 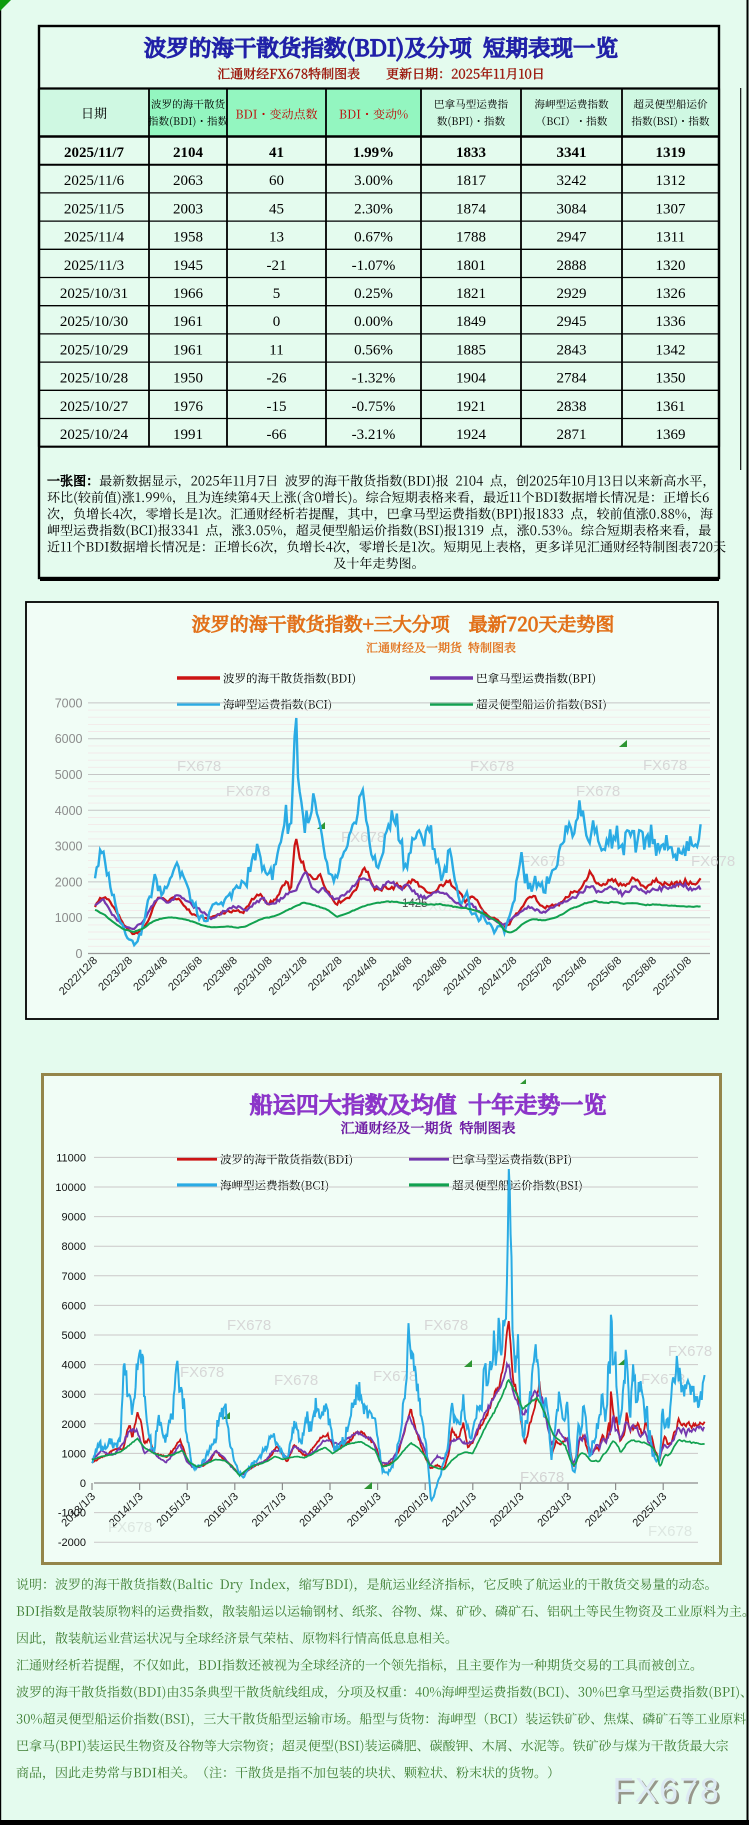 What do you see at coordinates (471, 181) in the screenshot?
I see `svg-text: 1817` at bounding box center [471, 181].